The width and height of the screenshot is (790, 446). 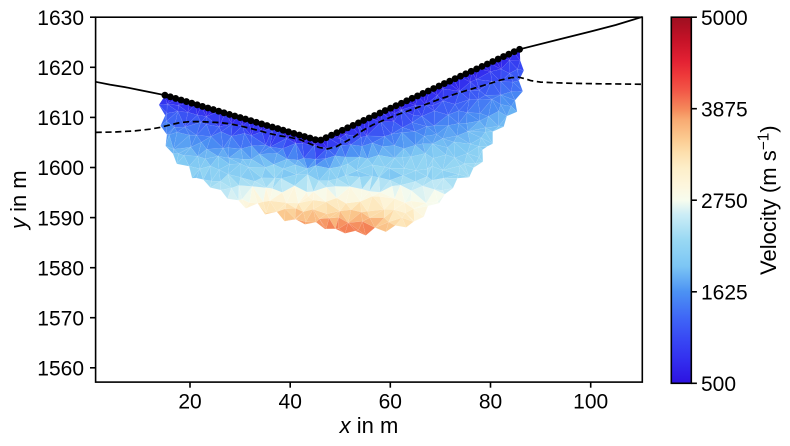 What do you see at coordinates (60, 369) in the screenshot?
I see `svg-text: 1560` at bounding box center [60, 369].